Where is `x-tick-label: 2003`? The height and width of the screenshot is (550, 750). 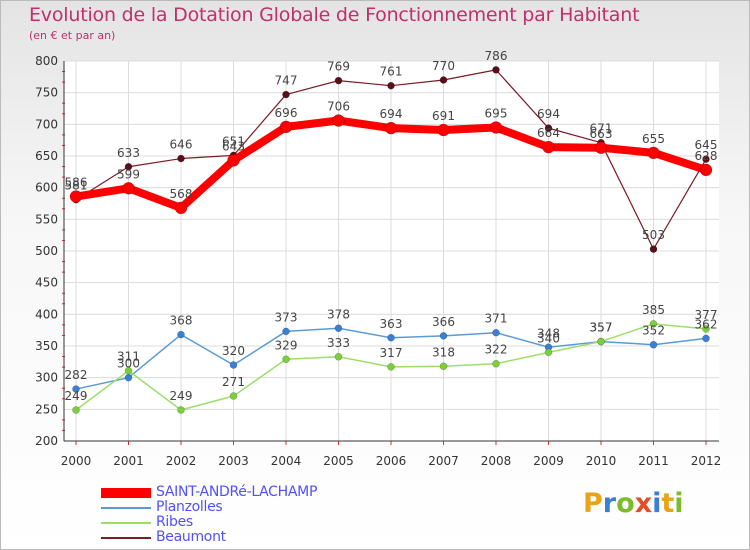
x-tick-label: 2003 is located at coordinates (233, 461).